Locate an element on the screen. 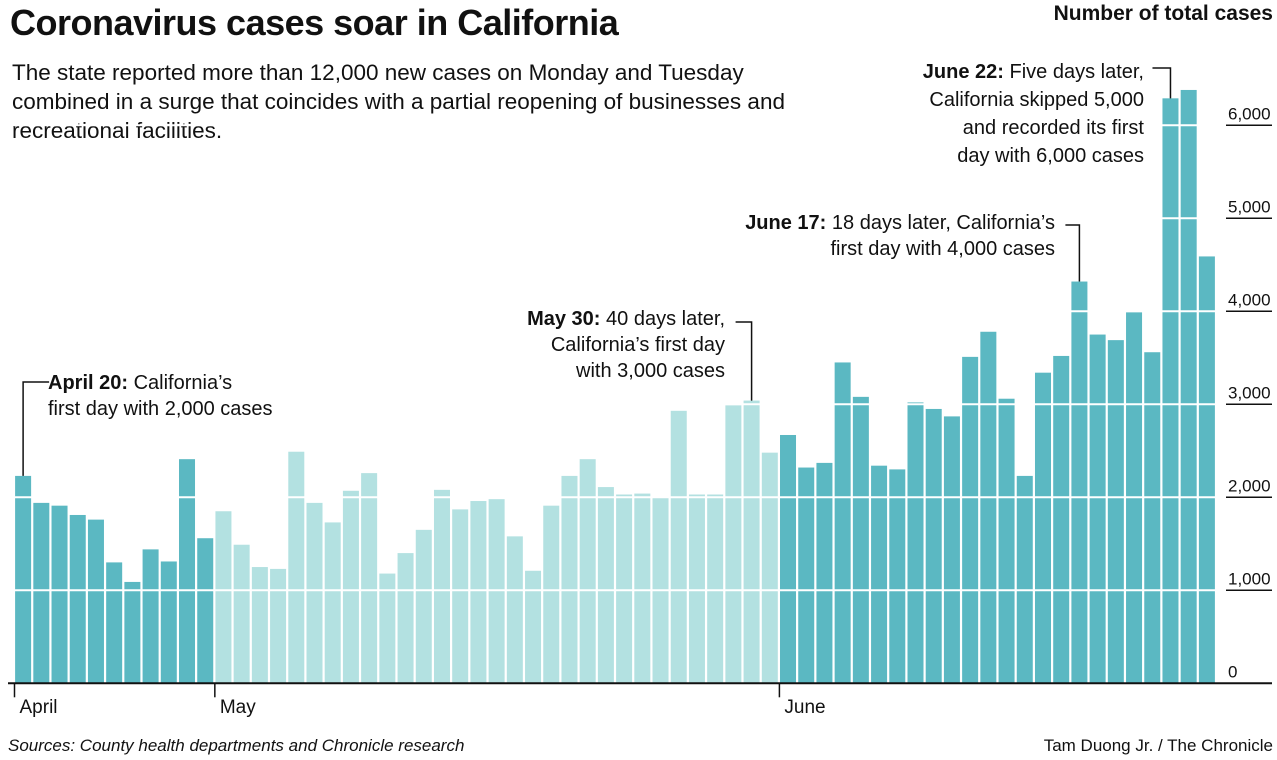 This screenshot has height=760, width=1277. annotation-text: California’s is located at coordinates (183, 383).